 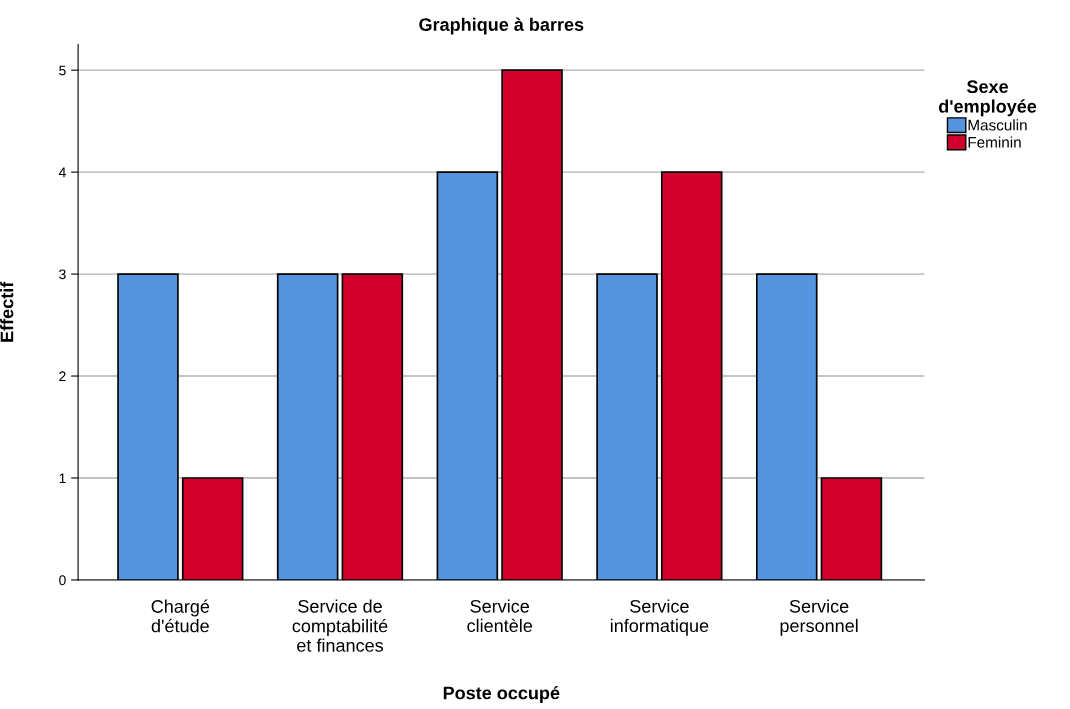 I want to click on legend-label: Masculin, so click(x=997, y=125).